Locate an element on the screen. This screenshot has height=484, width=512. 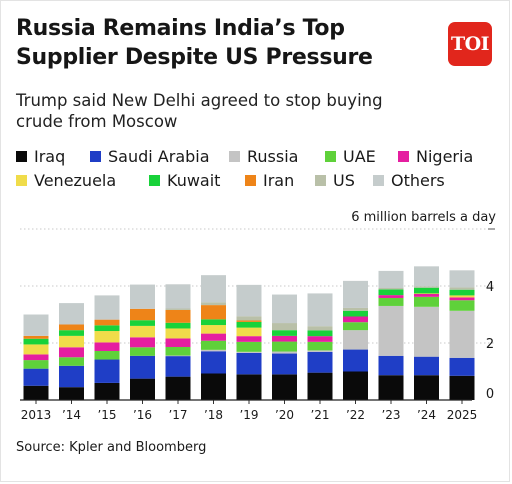
x-tick-label: 2013 is located at coordinates (36, 415).